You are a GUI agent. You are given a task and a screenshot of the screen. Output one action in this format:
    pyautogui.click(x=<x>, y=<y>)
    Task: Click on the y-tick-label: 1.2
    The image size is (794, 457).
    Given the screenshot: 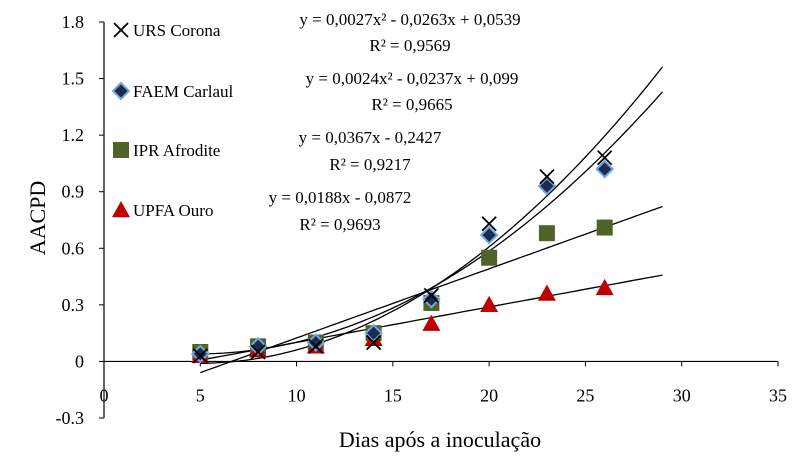 What is the action you would take?
    pyautogui.click(x=73, y=135)
    